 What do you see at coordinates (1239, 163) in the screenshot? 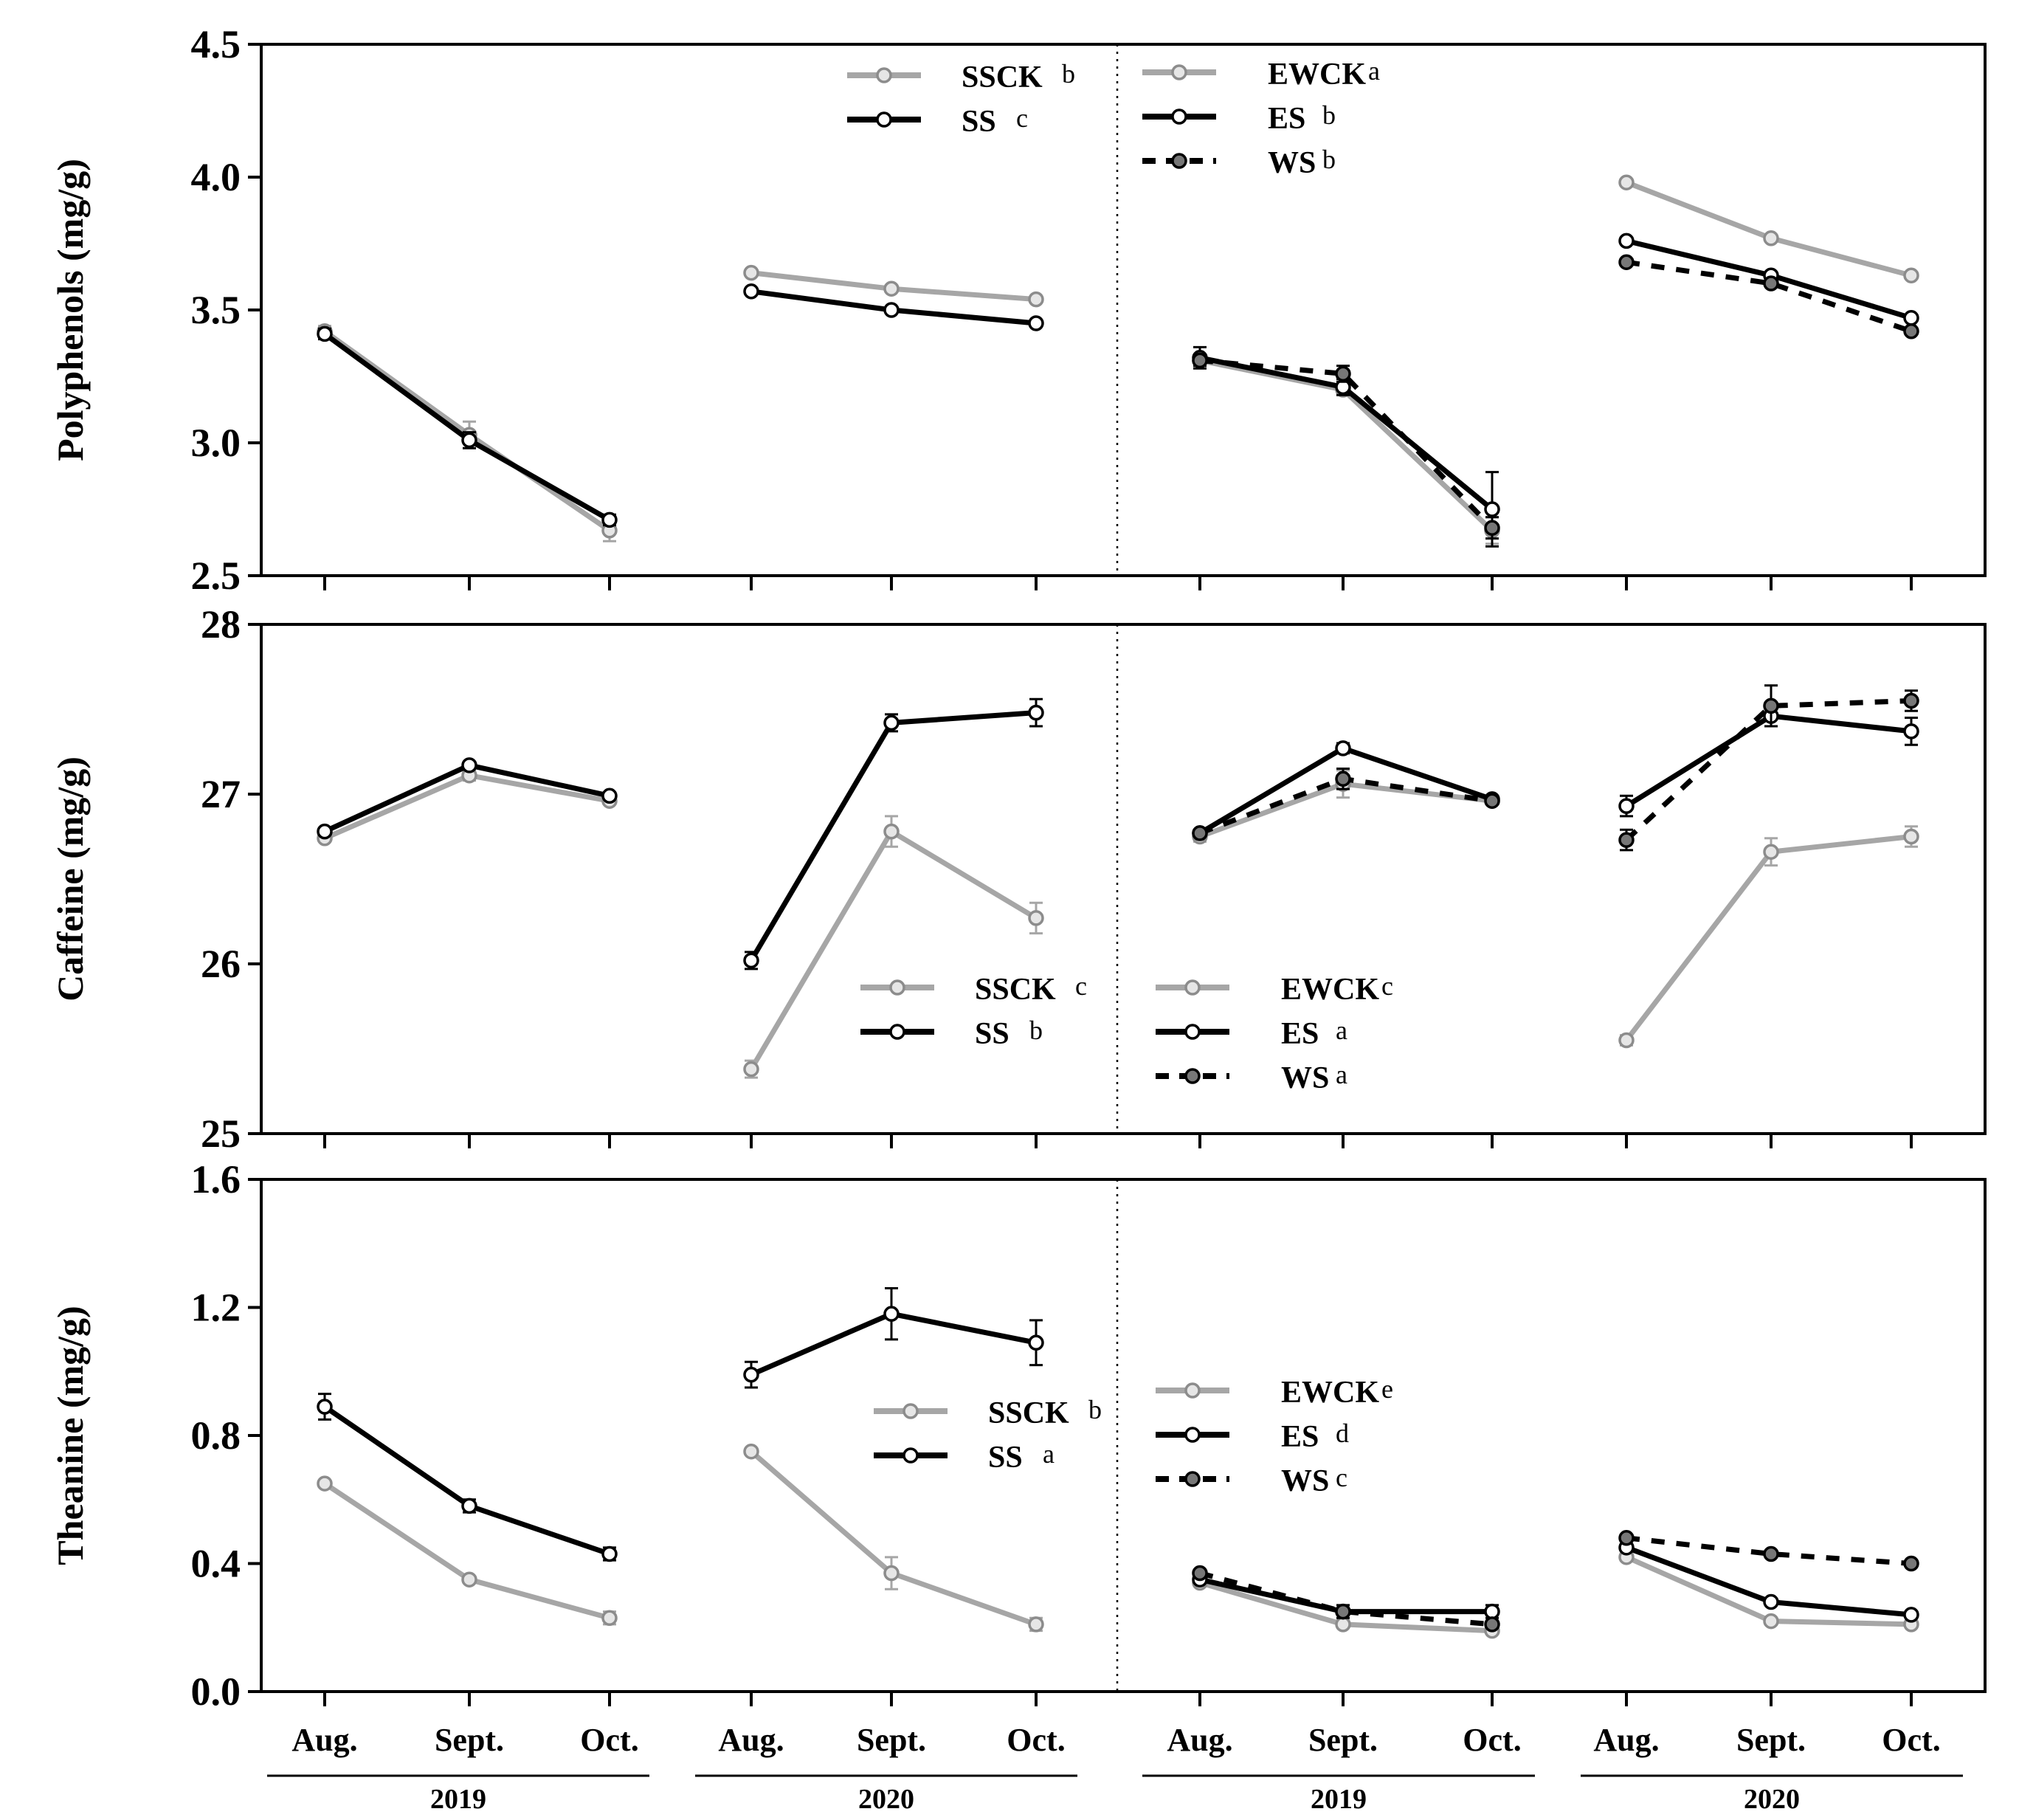
I see `legend-entry-ws: WS b` at bounding box center [1239, 163].